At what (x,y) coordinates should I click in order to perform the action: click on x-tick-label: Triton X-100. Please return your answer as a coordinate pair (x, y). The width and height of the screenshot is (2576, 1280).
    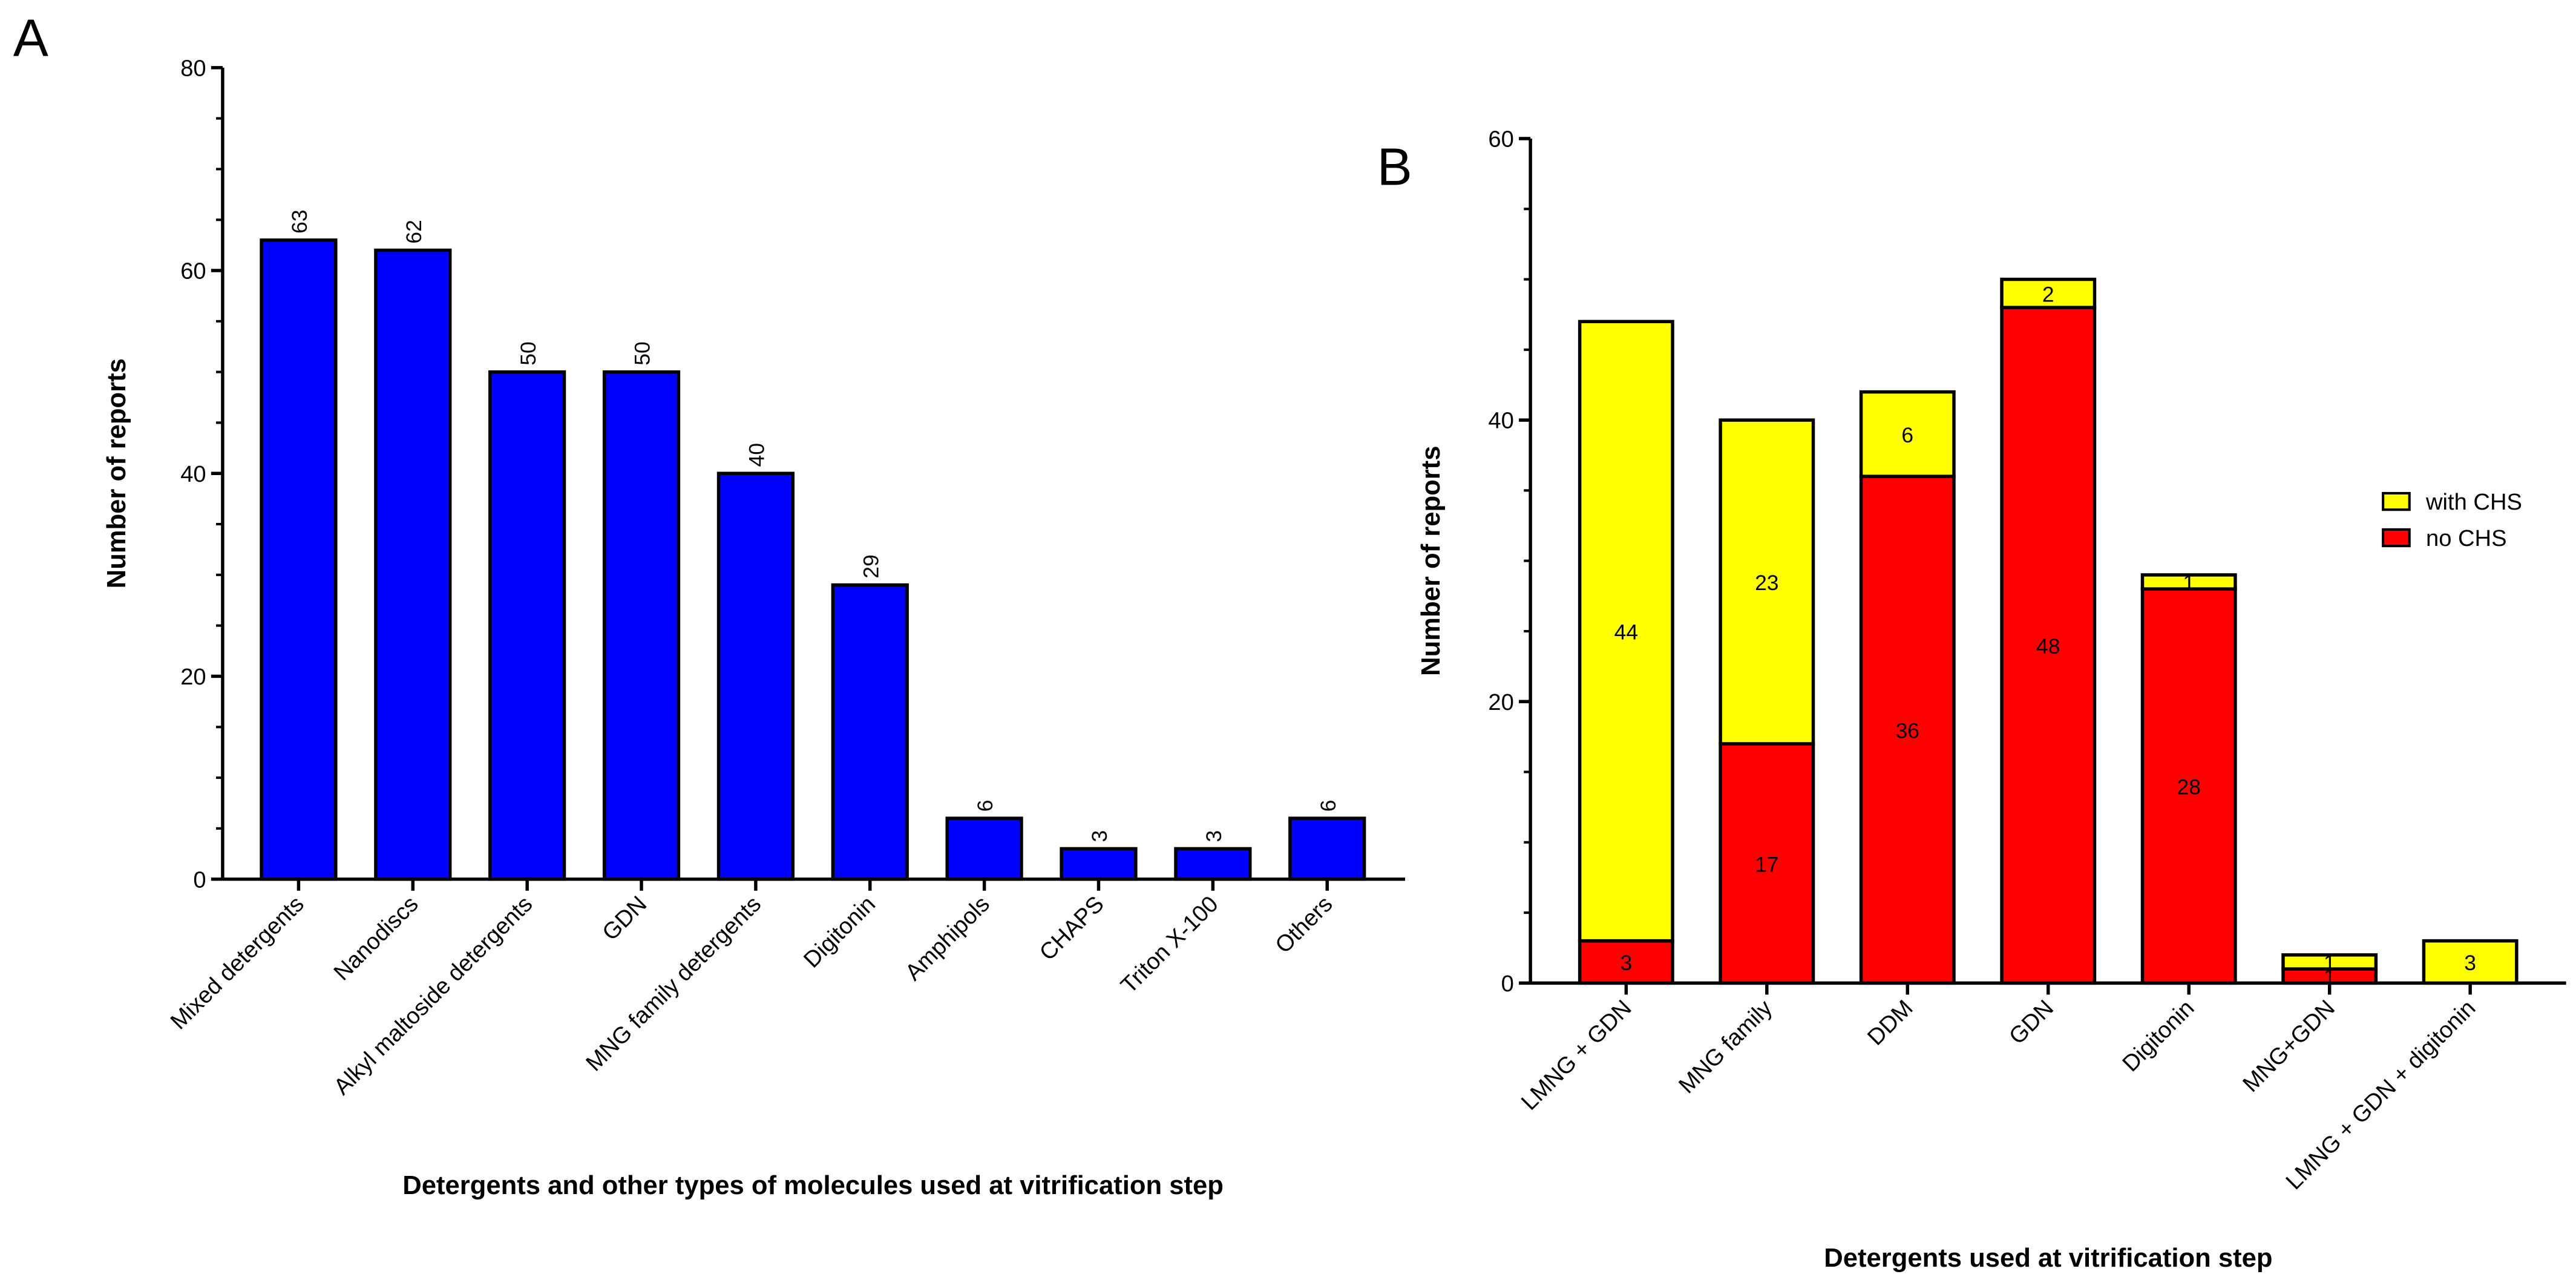
    Looking at the image, I should click on (1170, 945).